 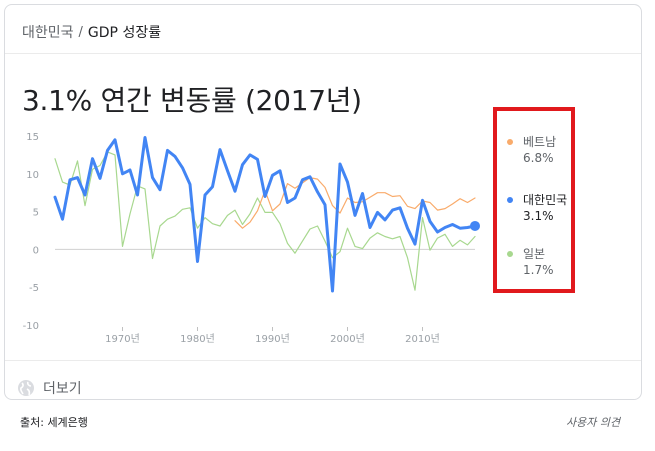 I want to click on x-tick-label: 1980년, so click(x=197, y=339).